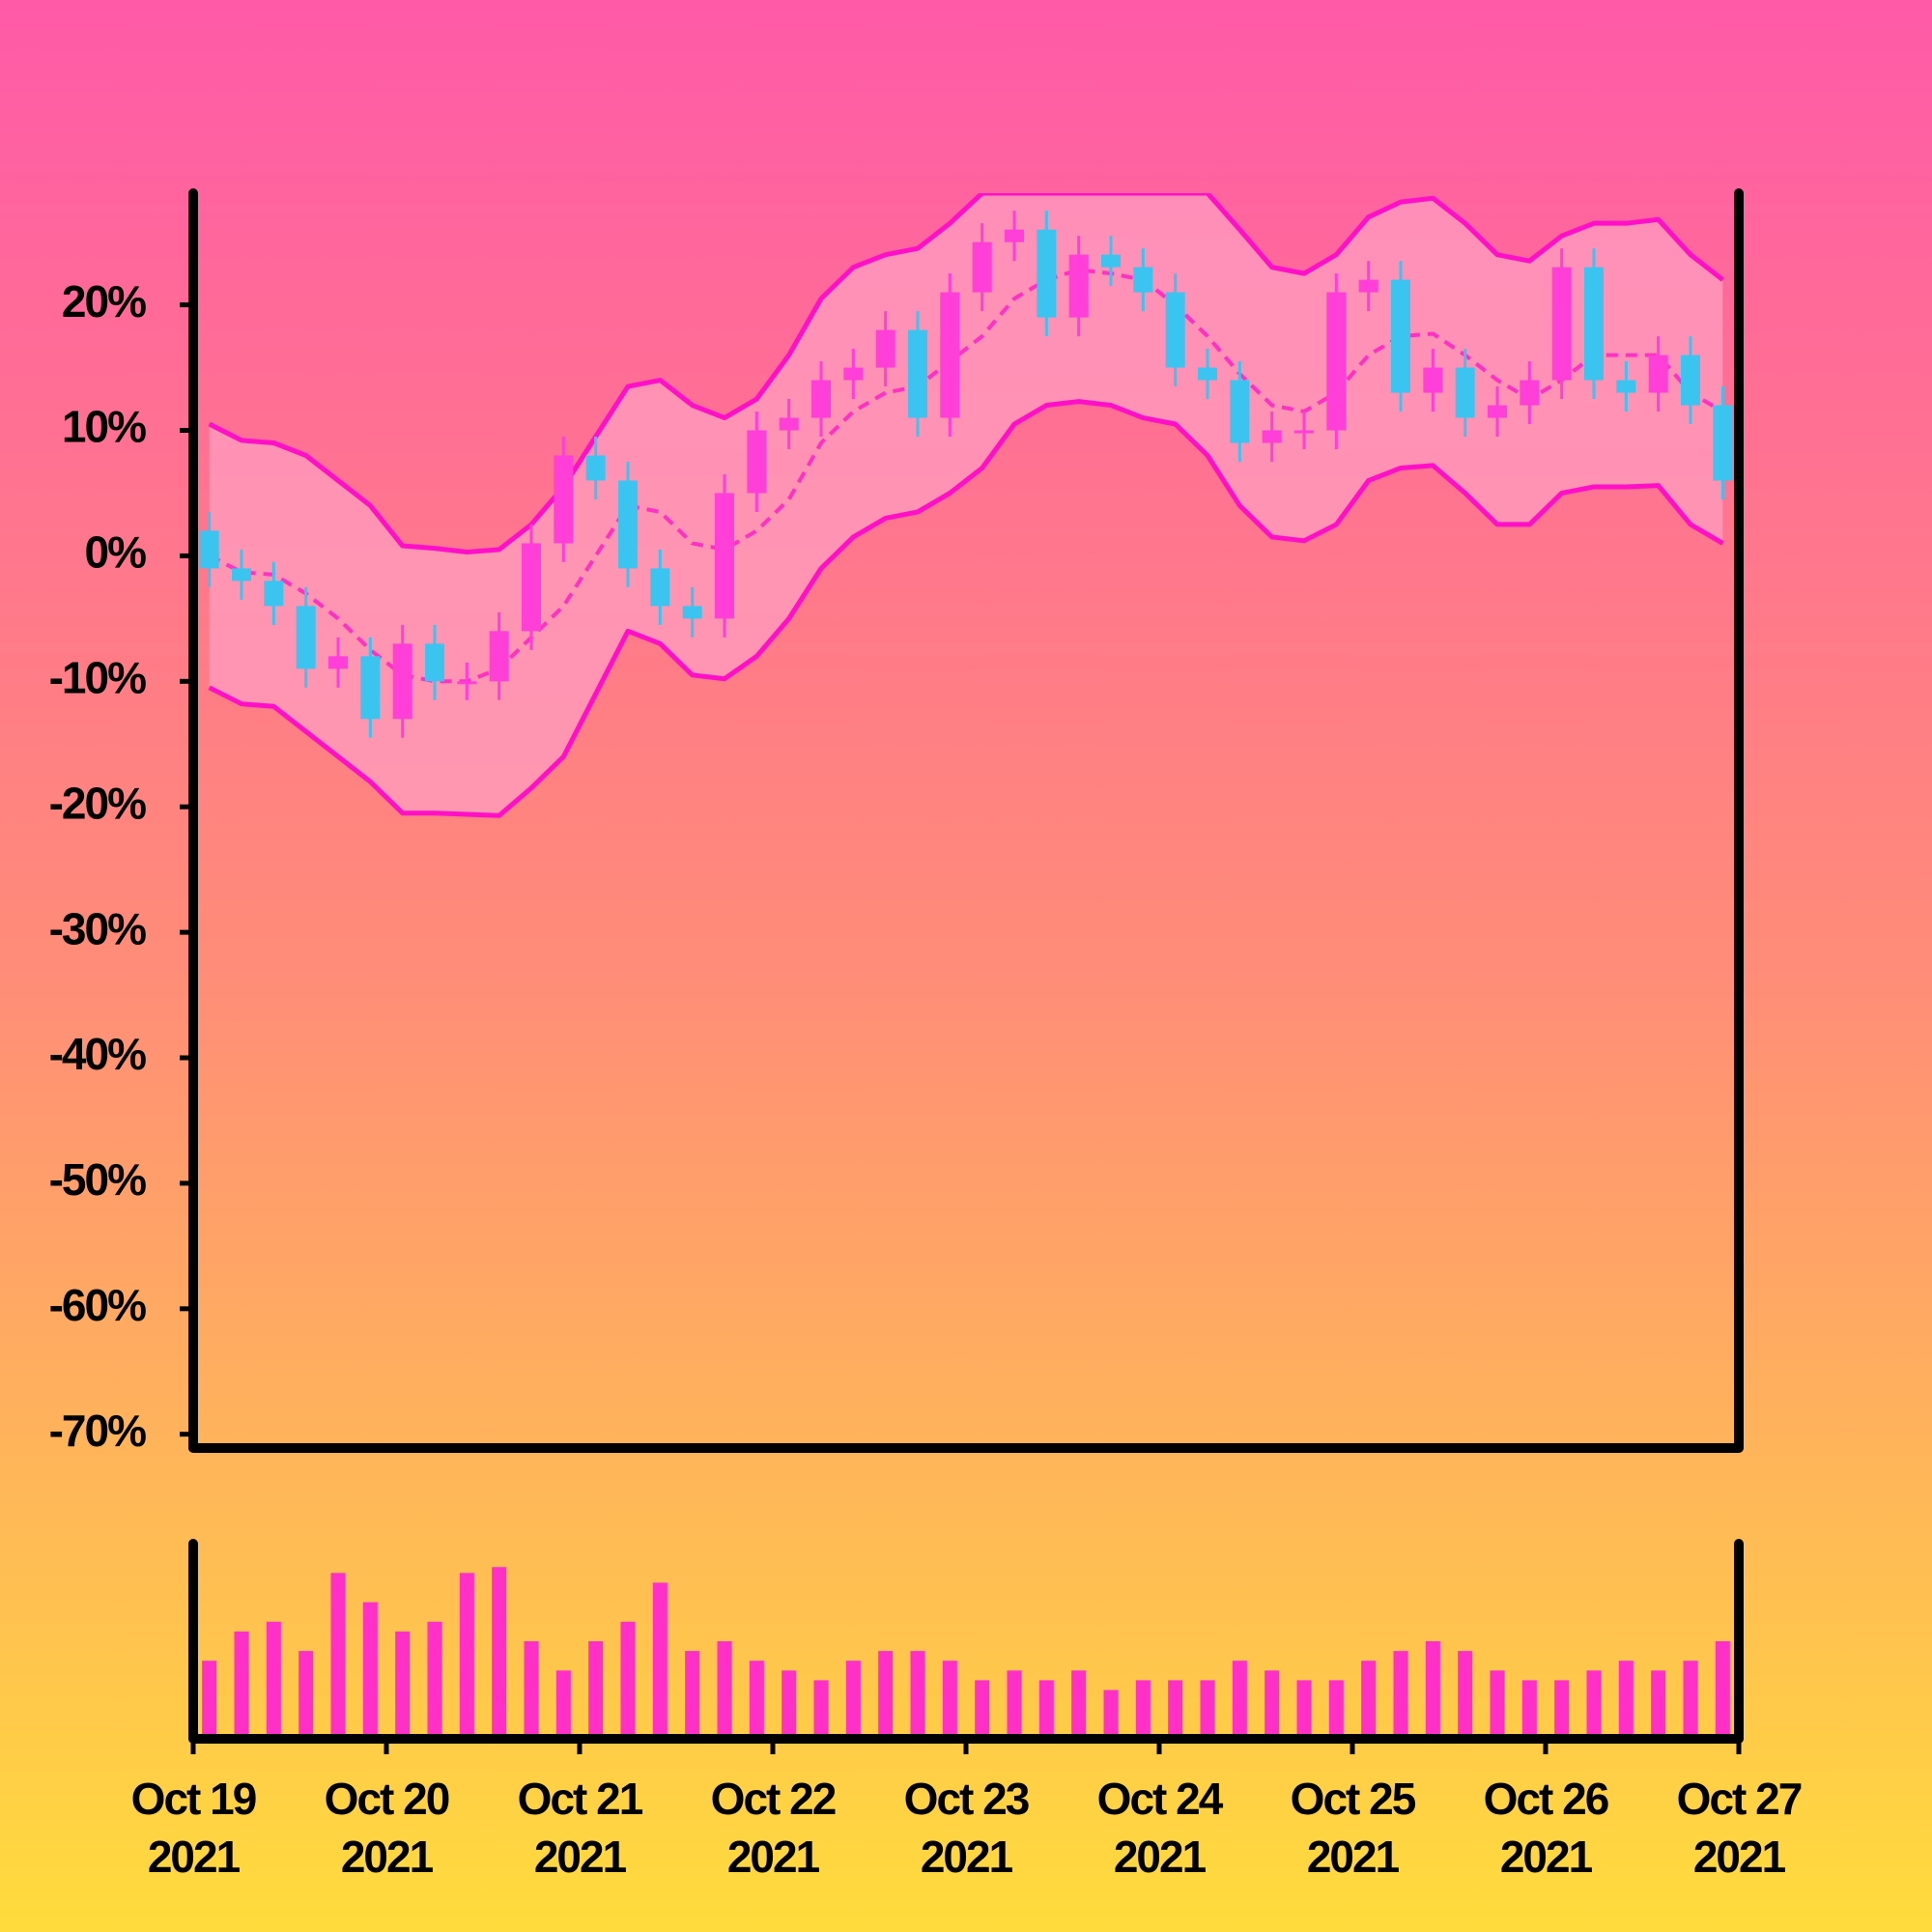 The image size is (1932, 1932). Describe the element at coordinates (97, 1054) in the screenshot. I see `y-tick-label: -40%` at that location.